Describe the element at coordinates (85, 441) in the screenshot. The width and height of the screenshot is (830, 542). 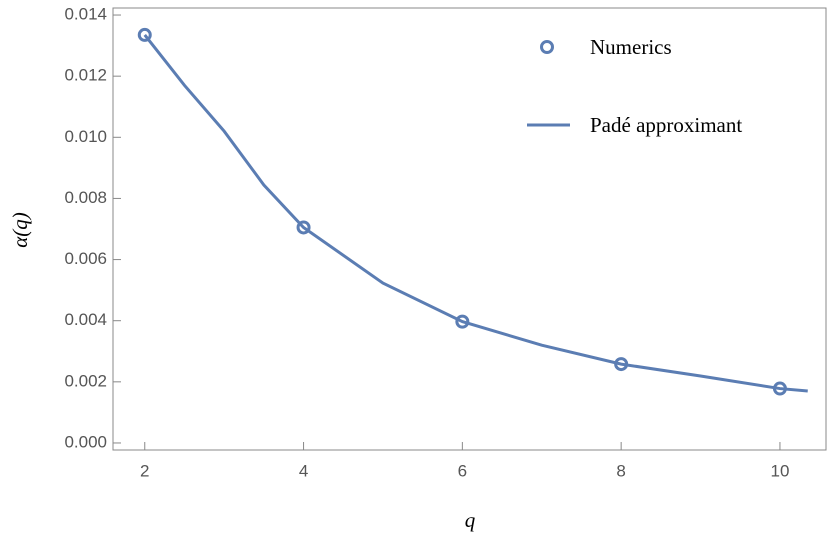
I see `y-tick-label: 0.000` at that location.